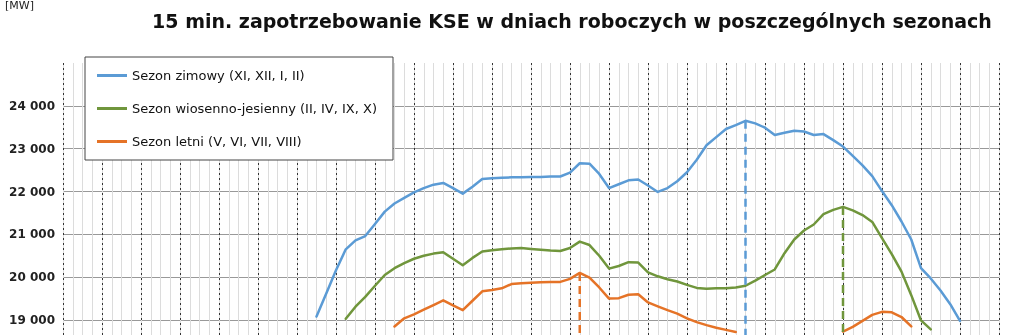 The width and height of the screenshot is (1024, 335). Describe the element at coordinates (32, 148) in the screenshot. I see `y-tick-label: 23 000` at that location.